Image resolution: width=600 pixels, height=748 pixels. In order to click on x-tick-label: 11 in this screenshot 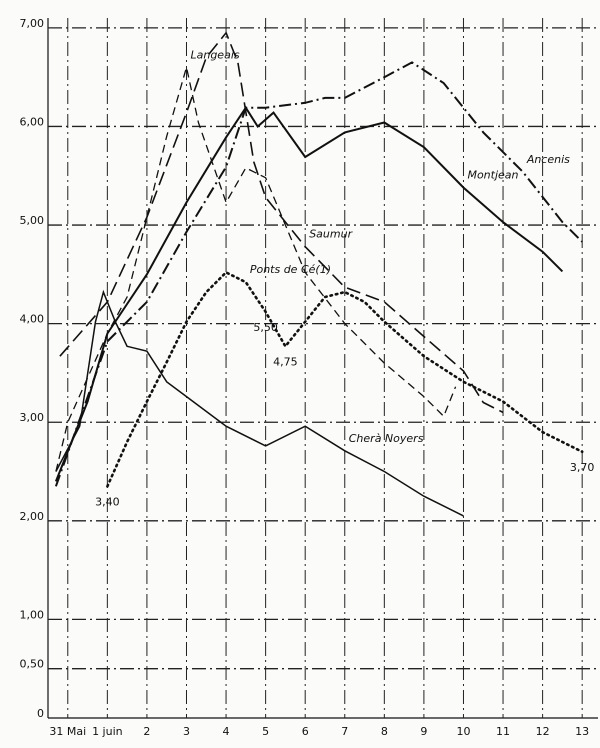, I will do `click(503, 731)`.